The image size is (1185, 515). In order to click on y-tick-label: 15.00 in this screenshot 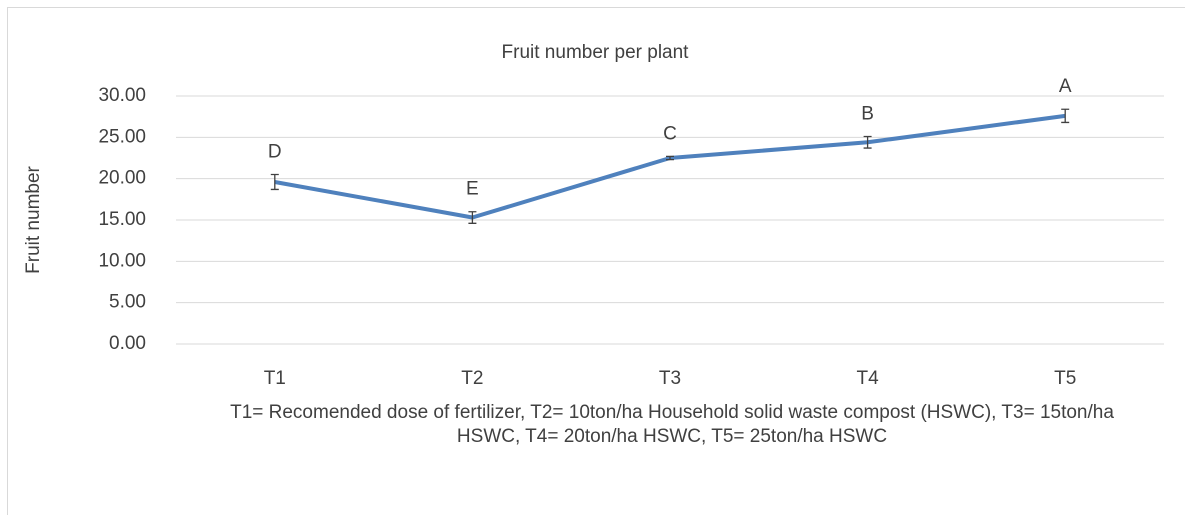, I will do `click(122, 219)`.